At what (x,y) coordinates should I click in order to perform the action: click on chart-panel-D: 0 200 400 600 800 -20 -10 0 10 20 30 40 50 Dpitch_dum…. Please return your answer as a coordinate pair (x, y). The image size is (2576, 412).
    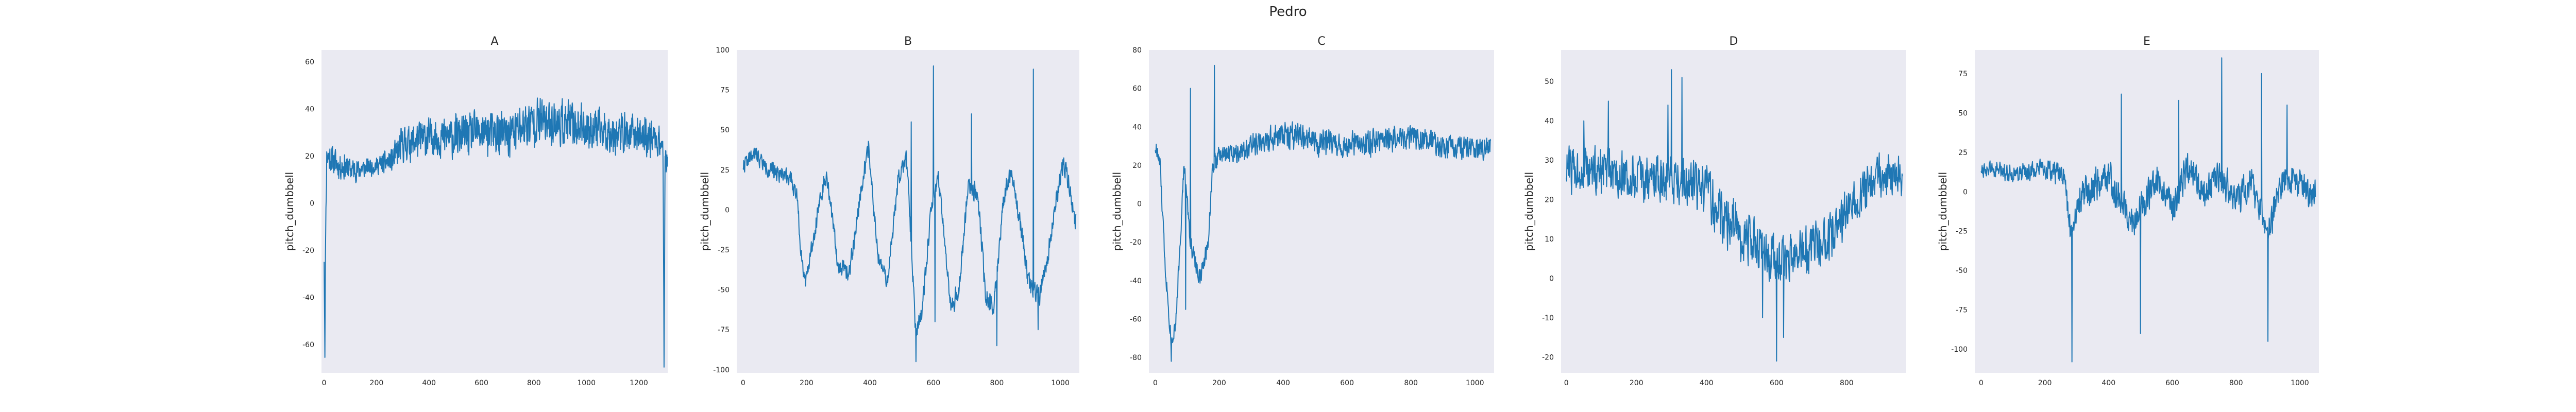
    Looking at the image, I should click on (1714, 211).